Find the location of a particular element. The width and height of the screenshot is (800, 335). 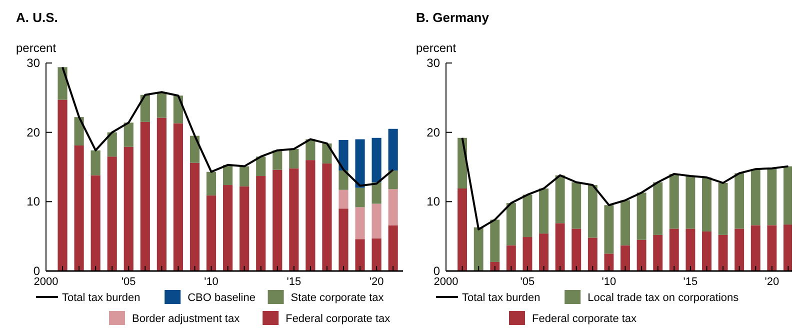

legend-label: Local trade tax on corporations is located at coordinates (664, 298).